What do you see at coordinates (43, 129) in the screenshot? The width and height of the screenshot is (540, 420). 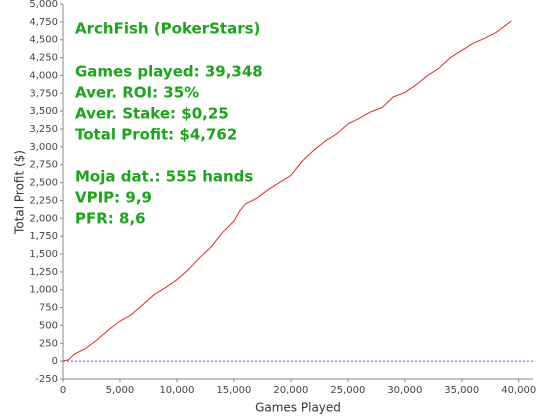 I see `y-tick-label: 3,250` at bounding box center [43, 129].